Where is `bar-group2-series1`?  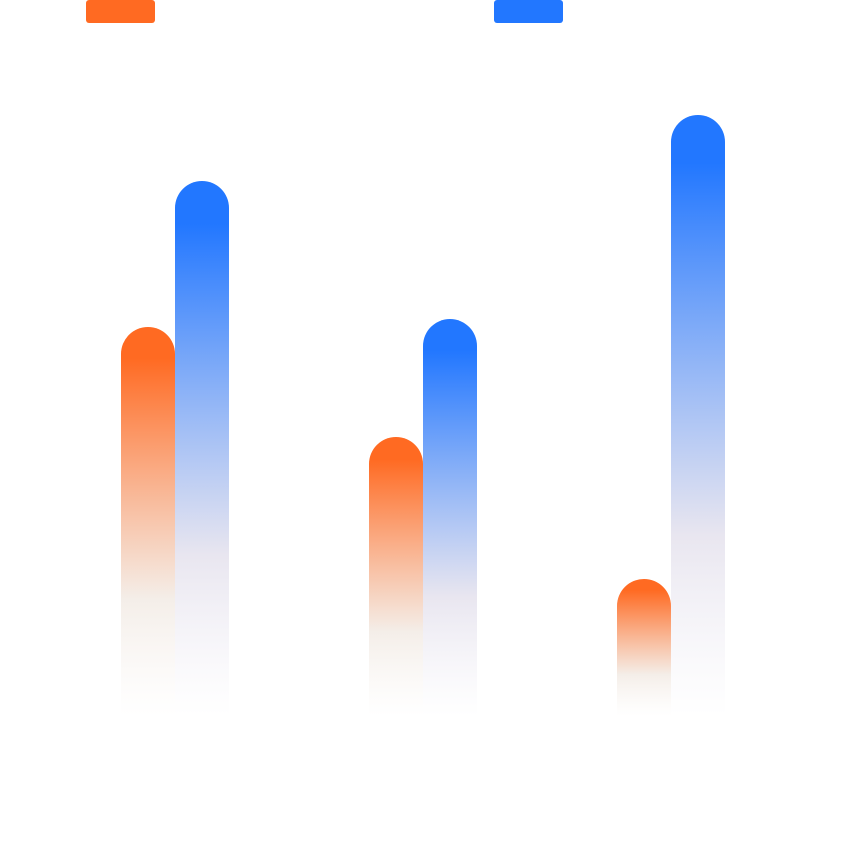 bar-group2-series1 is located at coordinates (396, 576).